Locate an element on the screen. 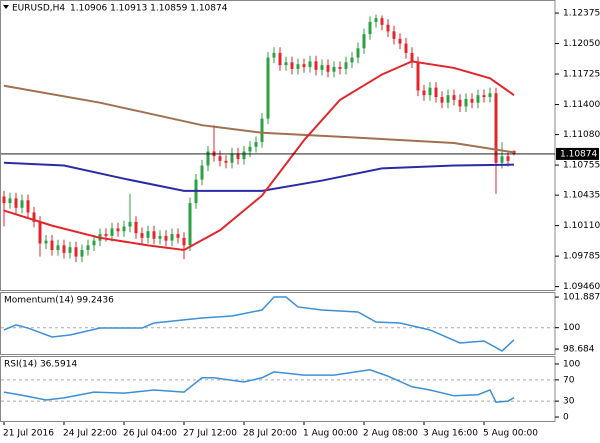 This screenshot has width=600, height=443. menu-arrow is located at coordinates (6, 7).